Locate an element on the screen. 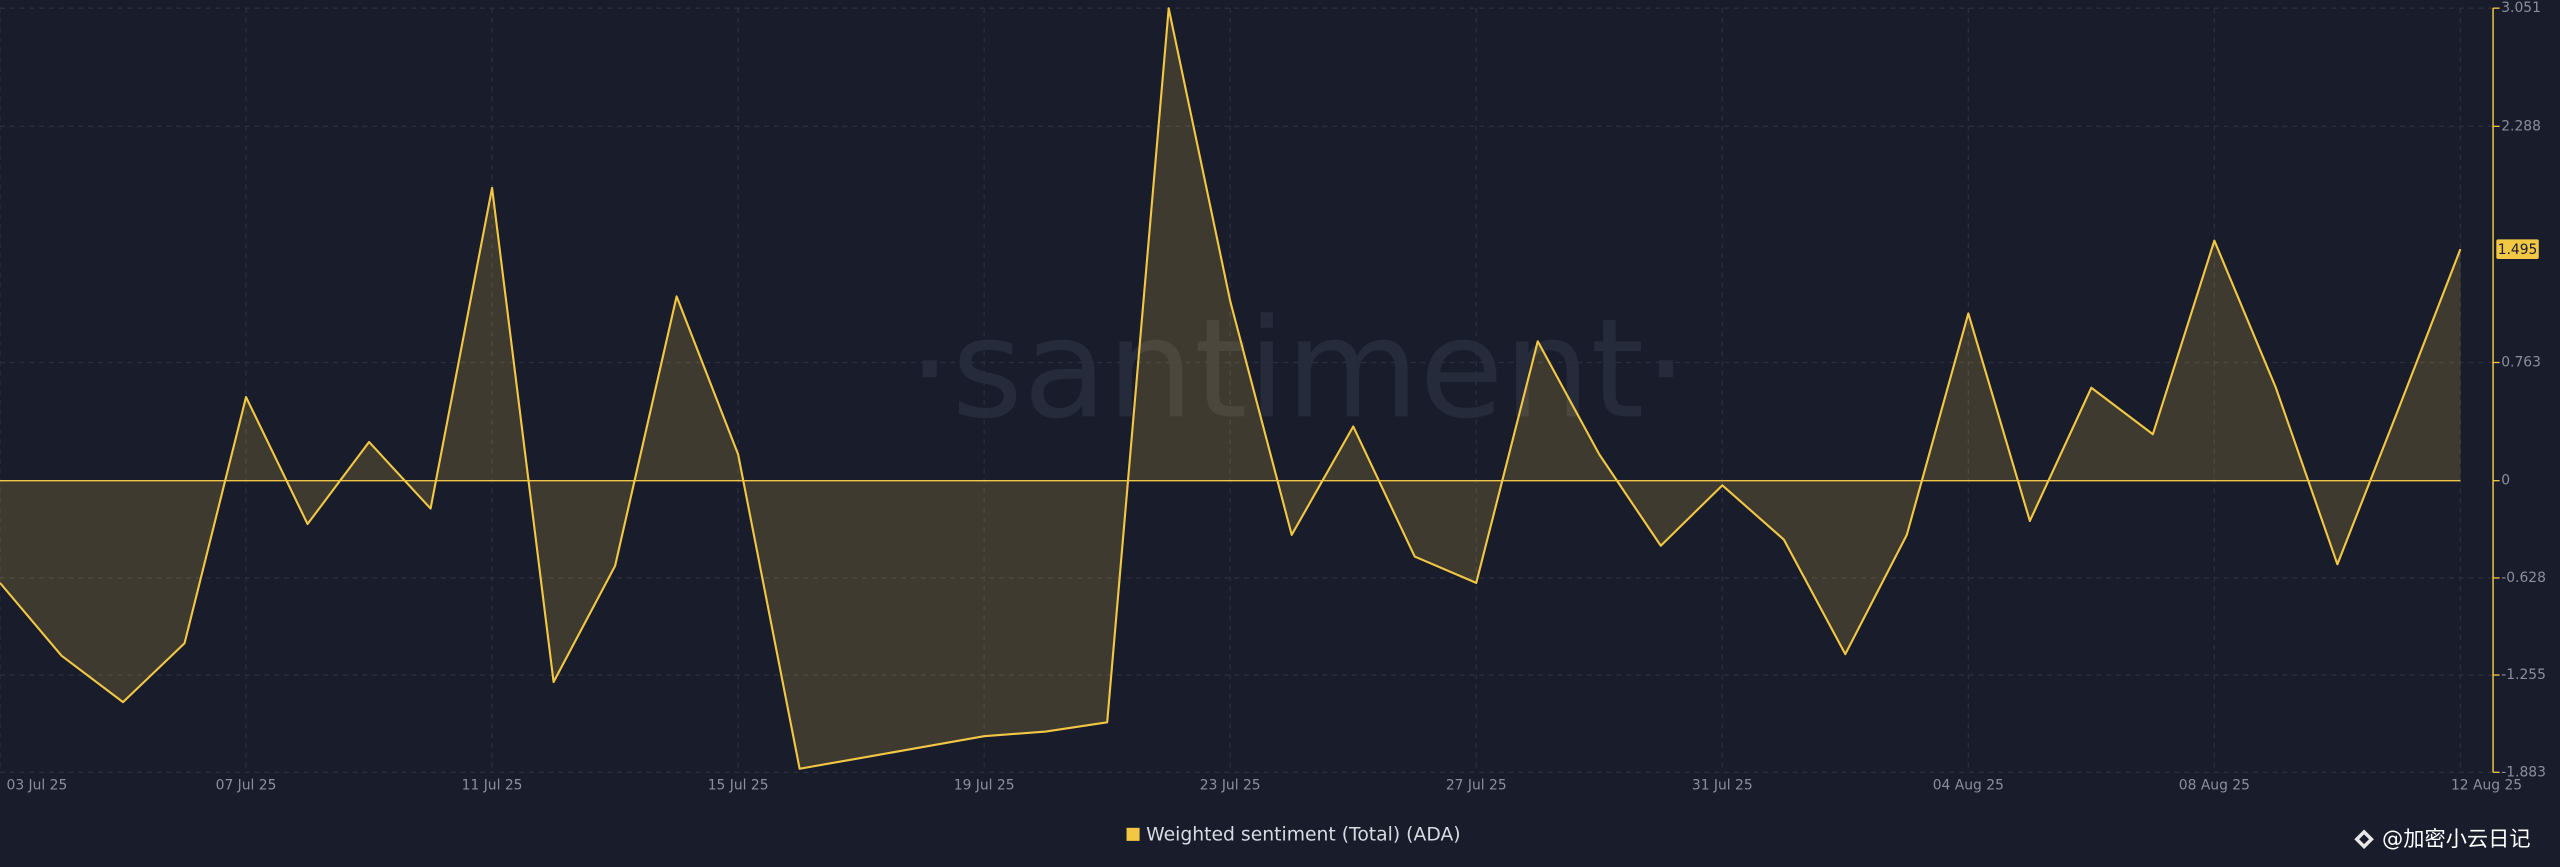  x-tick-label: 27 Jul 25 is located at coordinates (1476, 785).